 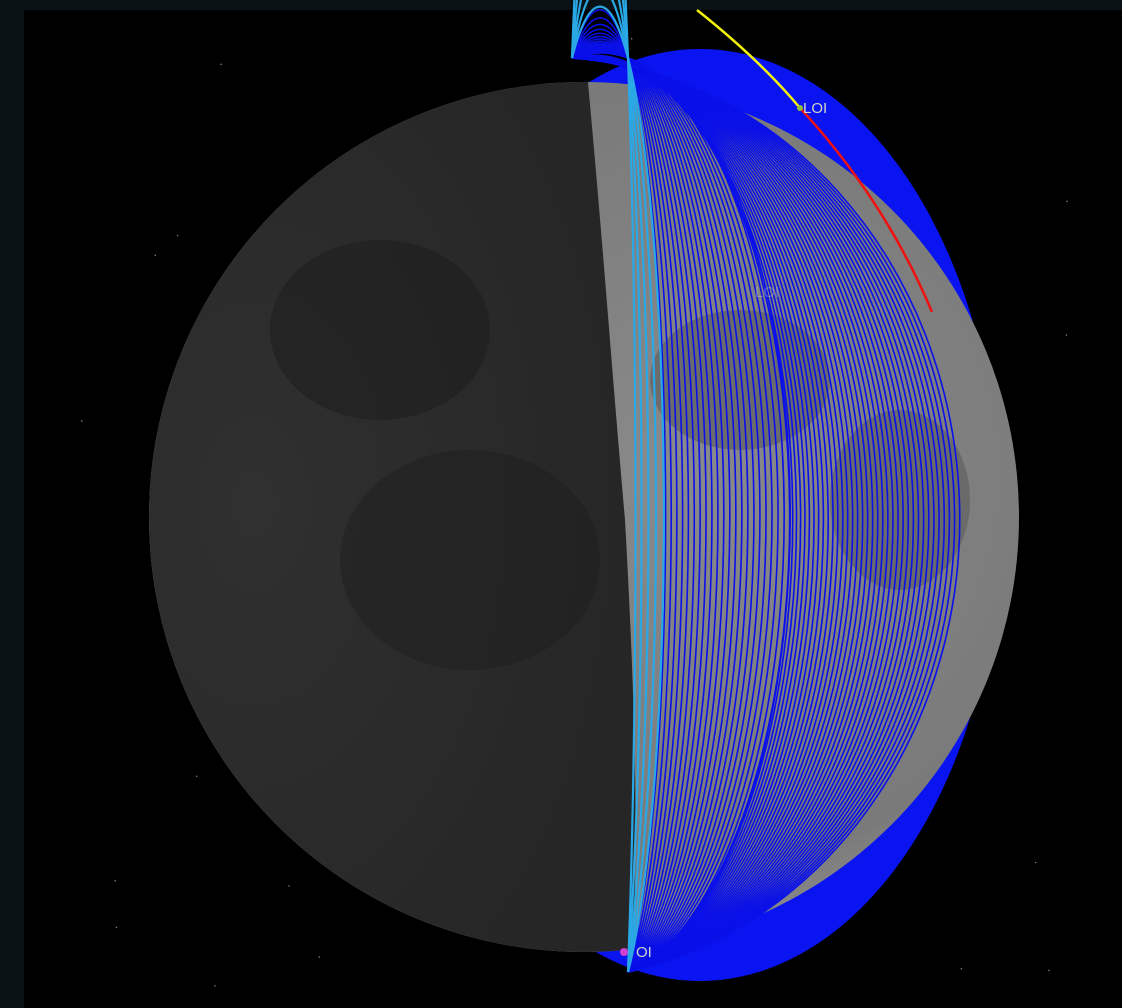 I want to click on loi-label: OI, so click(x=644, y=952).